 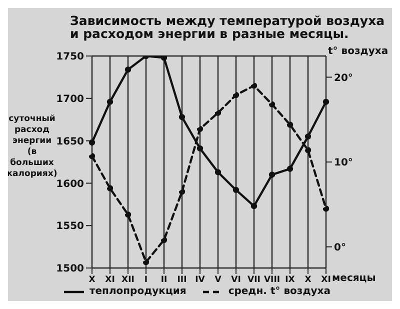 I want to click on y2-axis-title: t° воздуха, so click(x=358, y=51).